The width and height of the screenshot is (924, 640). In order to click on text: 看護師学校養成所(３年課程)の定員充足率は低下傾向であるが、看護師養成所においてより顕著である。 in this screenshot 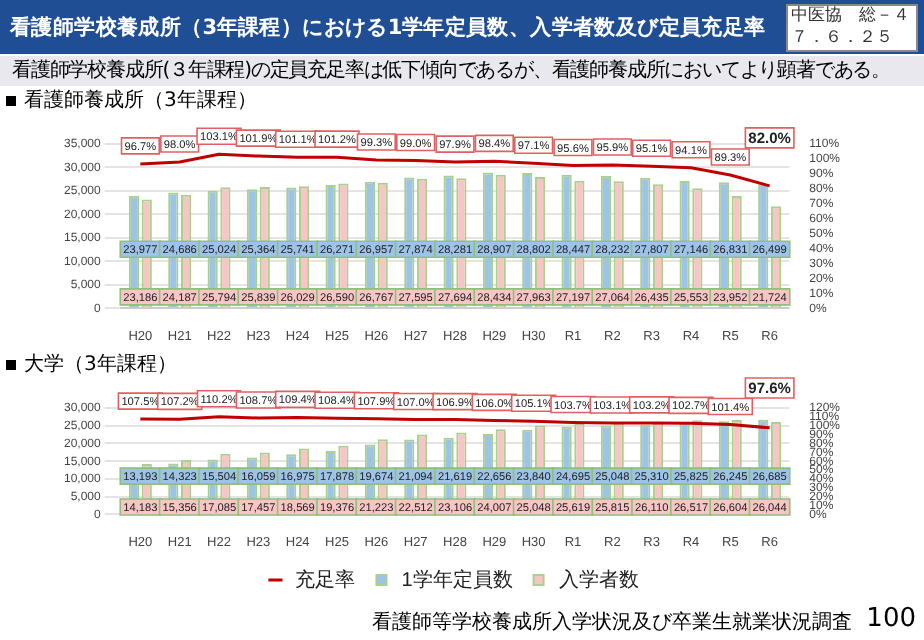, I will do `click(462, 71)`.